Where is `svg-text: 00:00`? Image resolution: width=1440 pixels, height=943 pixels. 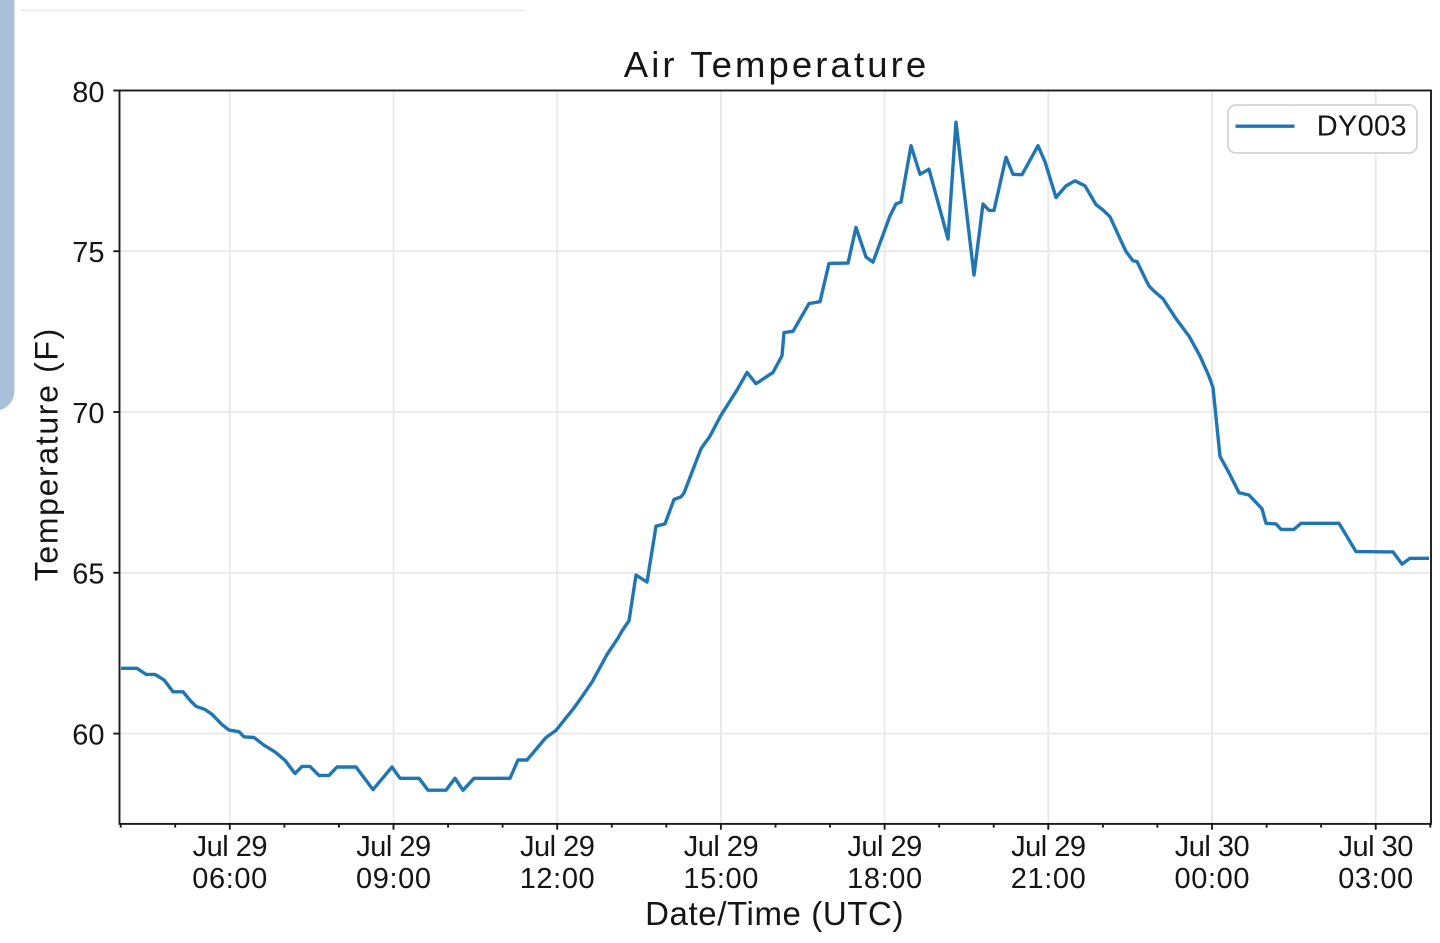
svg-text: 00:00 is located at coordinates (1213, 879).